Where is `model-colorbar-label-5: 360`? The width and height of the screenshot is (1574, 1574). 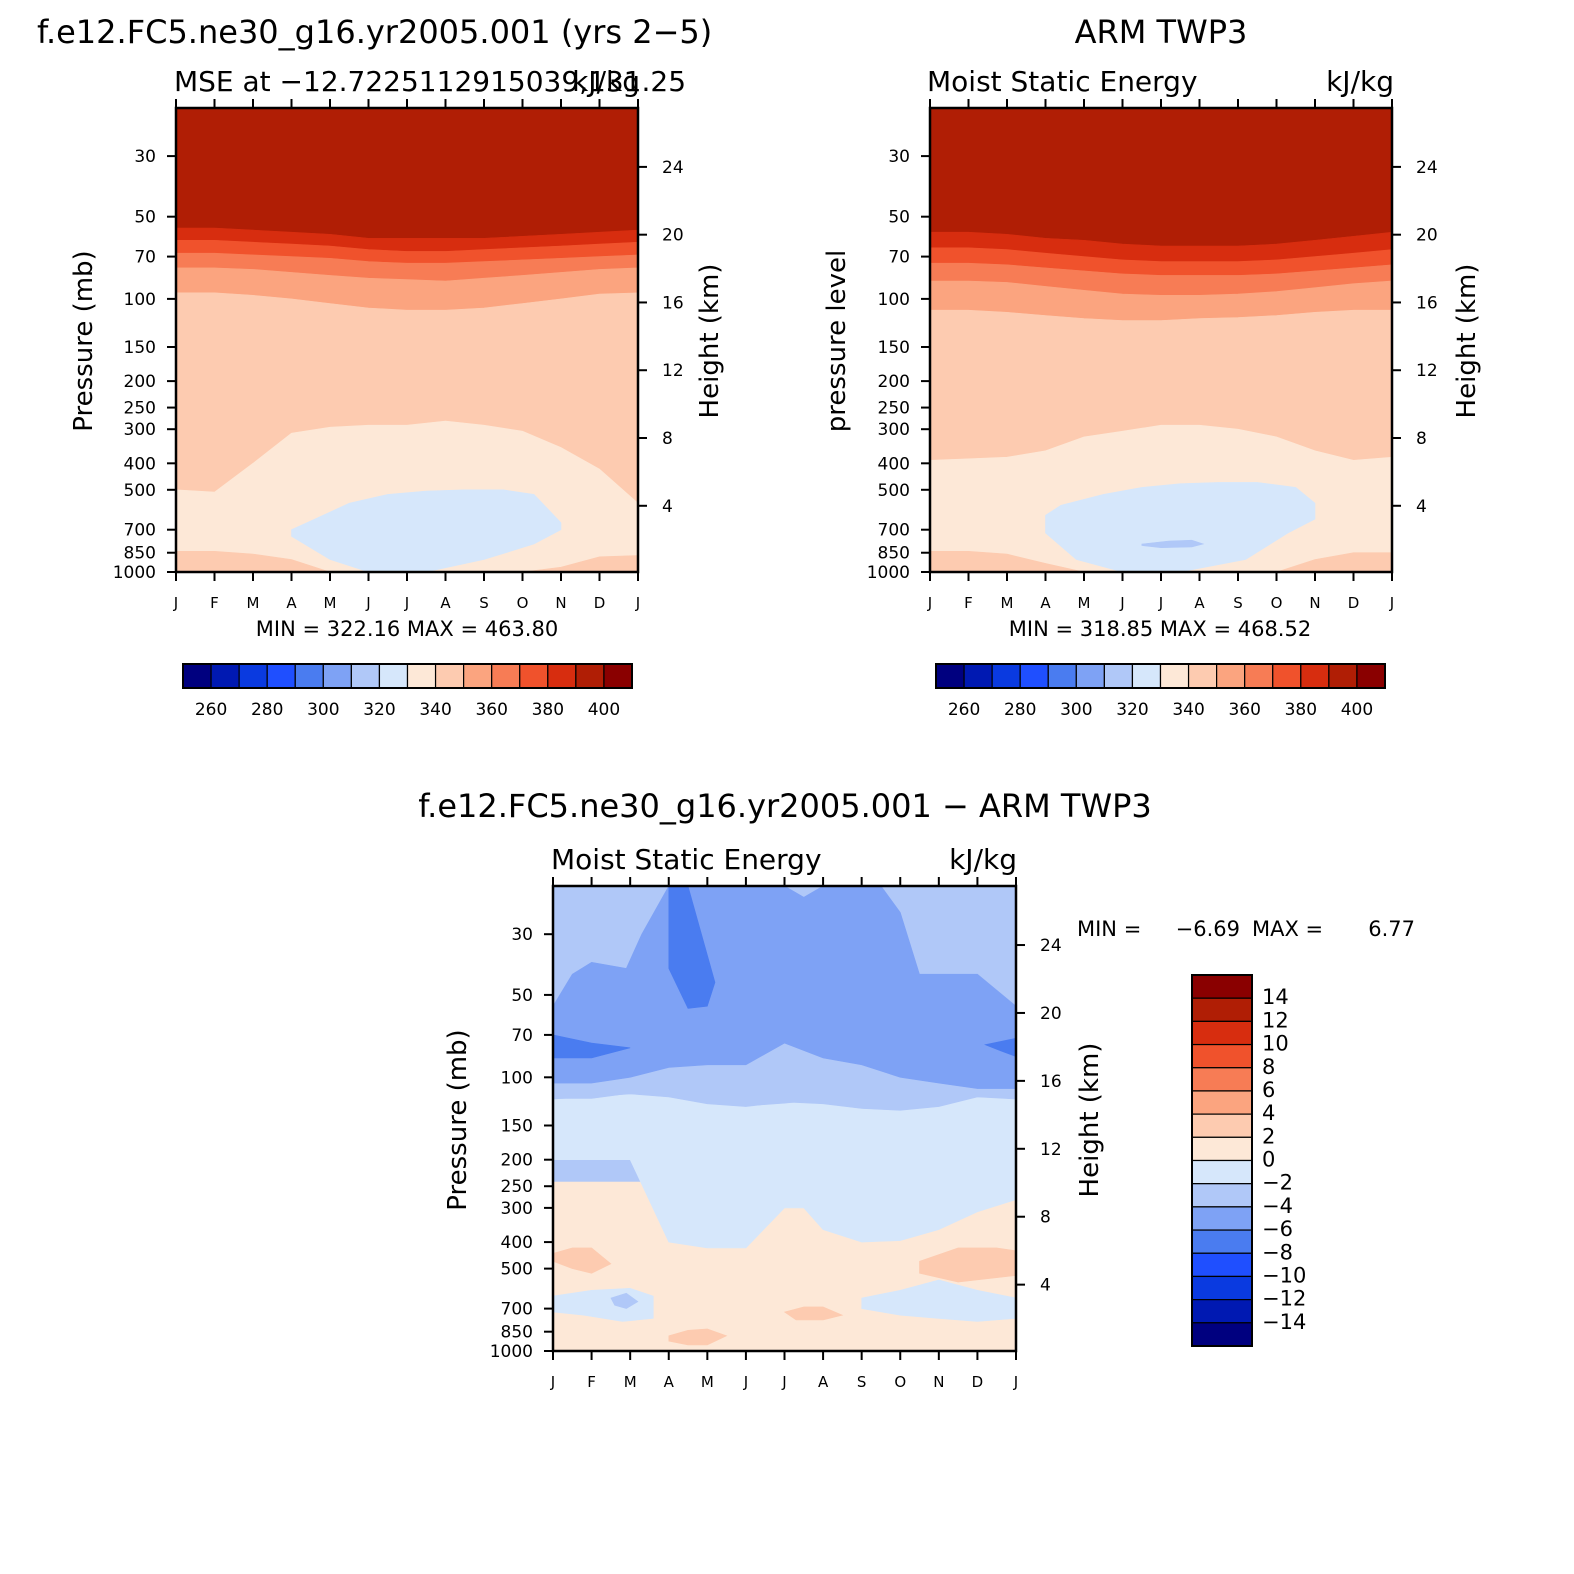
model-colorbar-label-5: 360 is located at coordinates (491, 710).